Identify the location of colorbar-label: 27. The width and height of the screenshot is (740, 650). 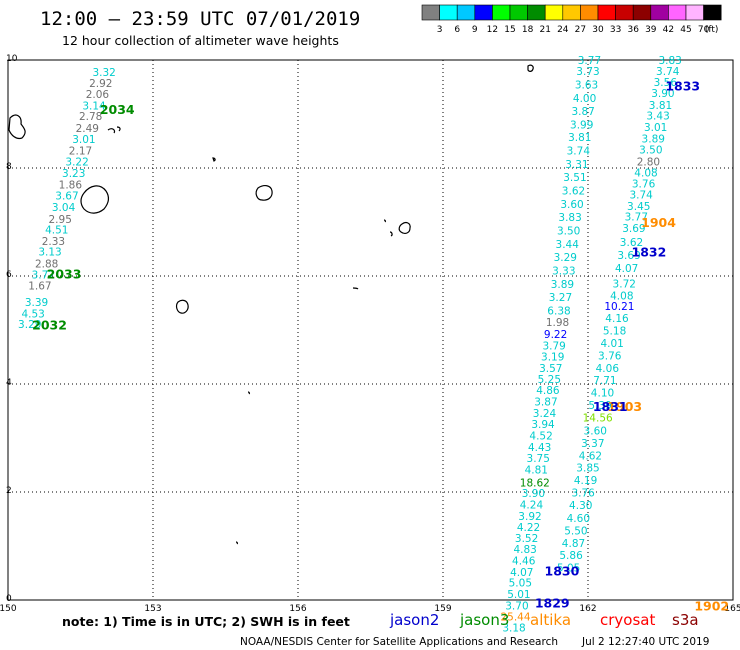
(580, 30).